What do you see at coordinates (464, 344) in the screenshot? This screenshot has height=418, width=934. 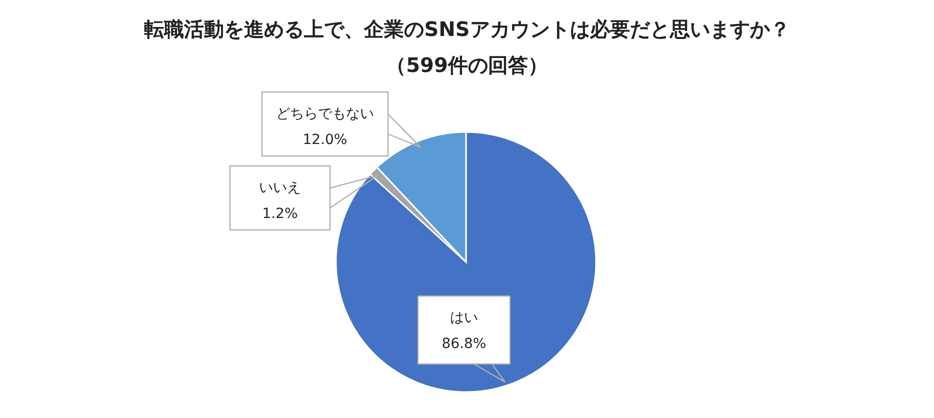 I see `data-label: 86.8%` at bounding box center [464, 344].